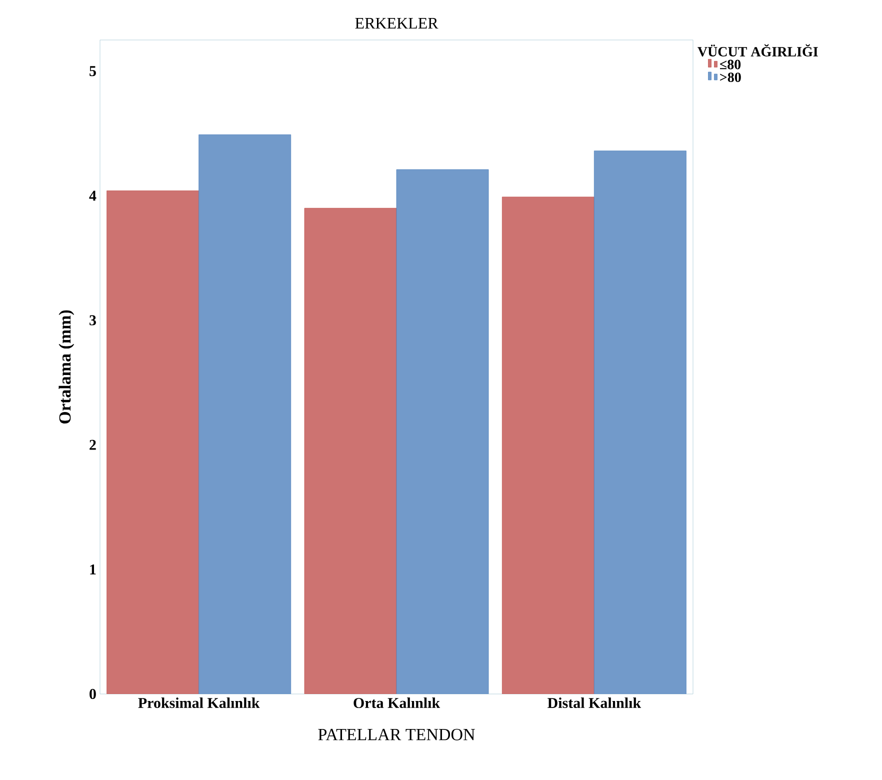  Describe the element at coordinates (93, 569) in the screenshot. I see `y-tick-label: 1` at that location.